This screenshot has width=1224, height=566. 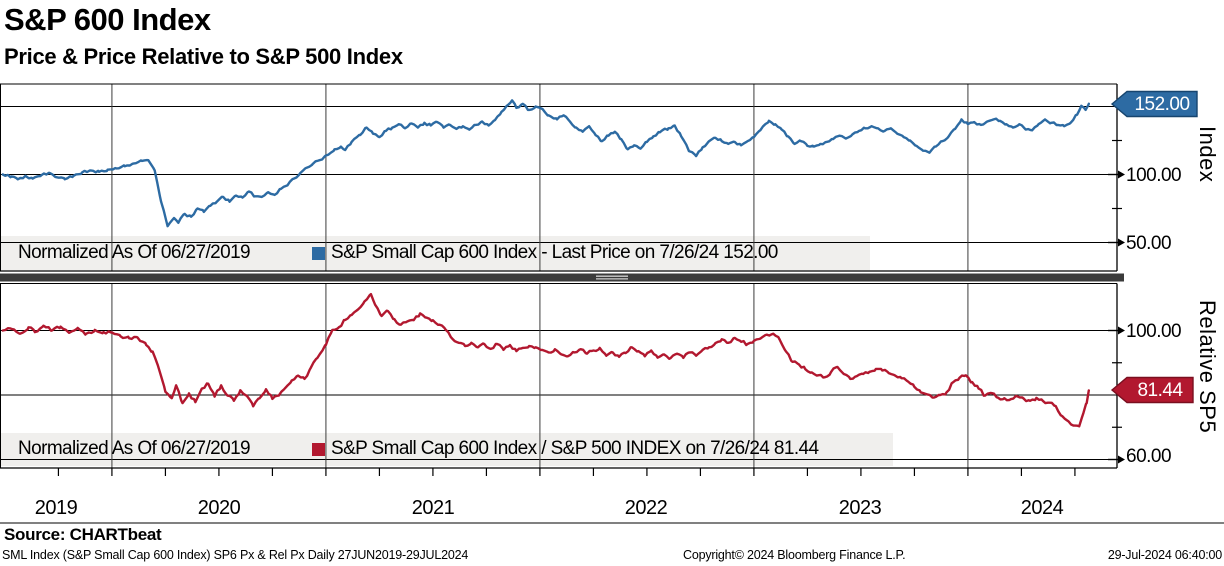 What do you see at coordinates (107, 19) in the screenshot?
I see `page-title: S&P 600 Index` at bounding box center [107, 19].